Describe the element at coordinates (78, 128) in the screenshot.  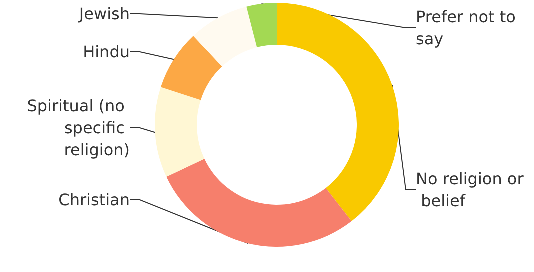
I see `slice-label: Spiritual (no specific religion)` at that location.